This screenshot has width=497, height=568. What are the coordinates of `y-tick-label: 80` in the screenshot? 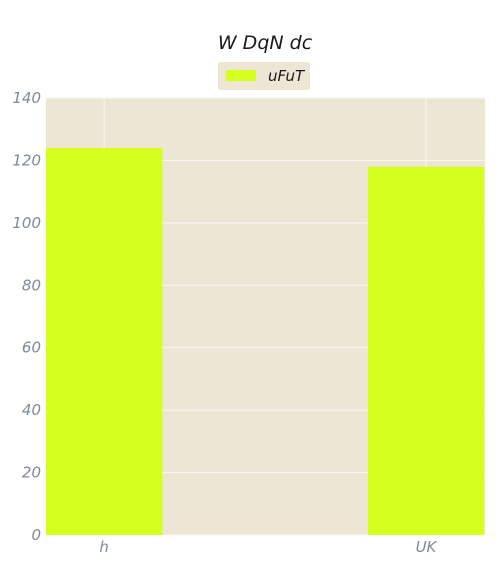 It's located at (31, 285).